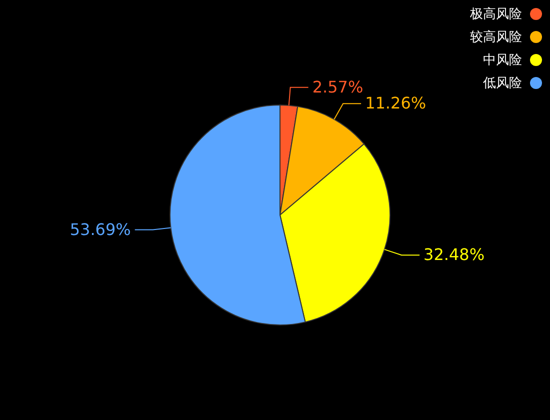 The height and width of the screenshot is (420, 550). I want to click on data-label: 11.26%, so click(395, 103).